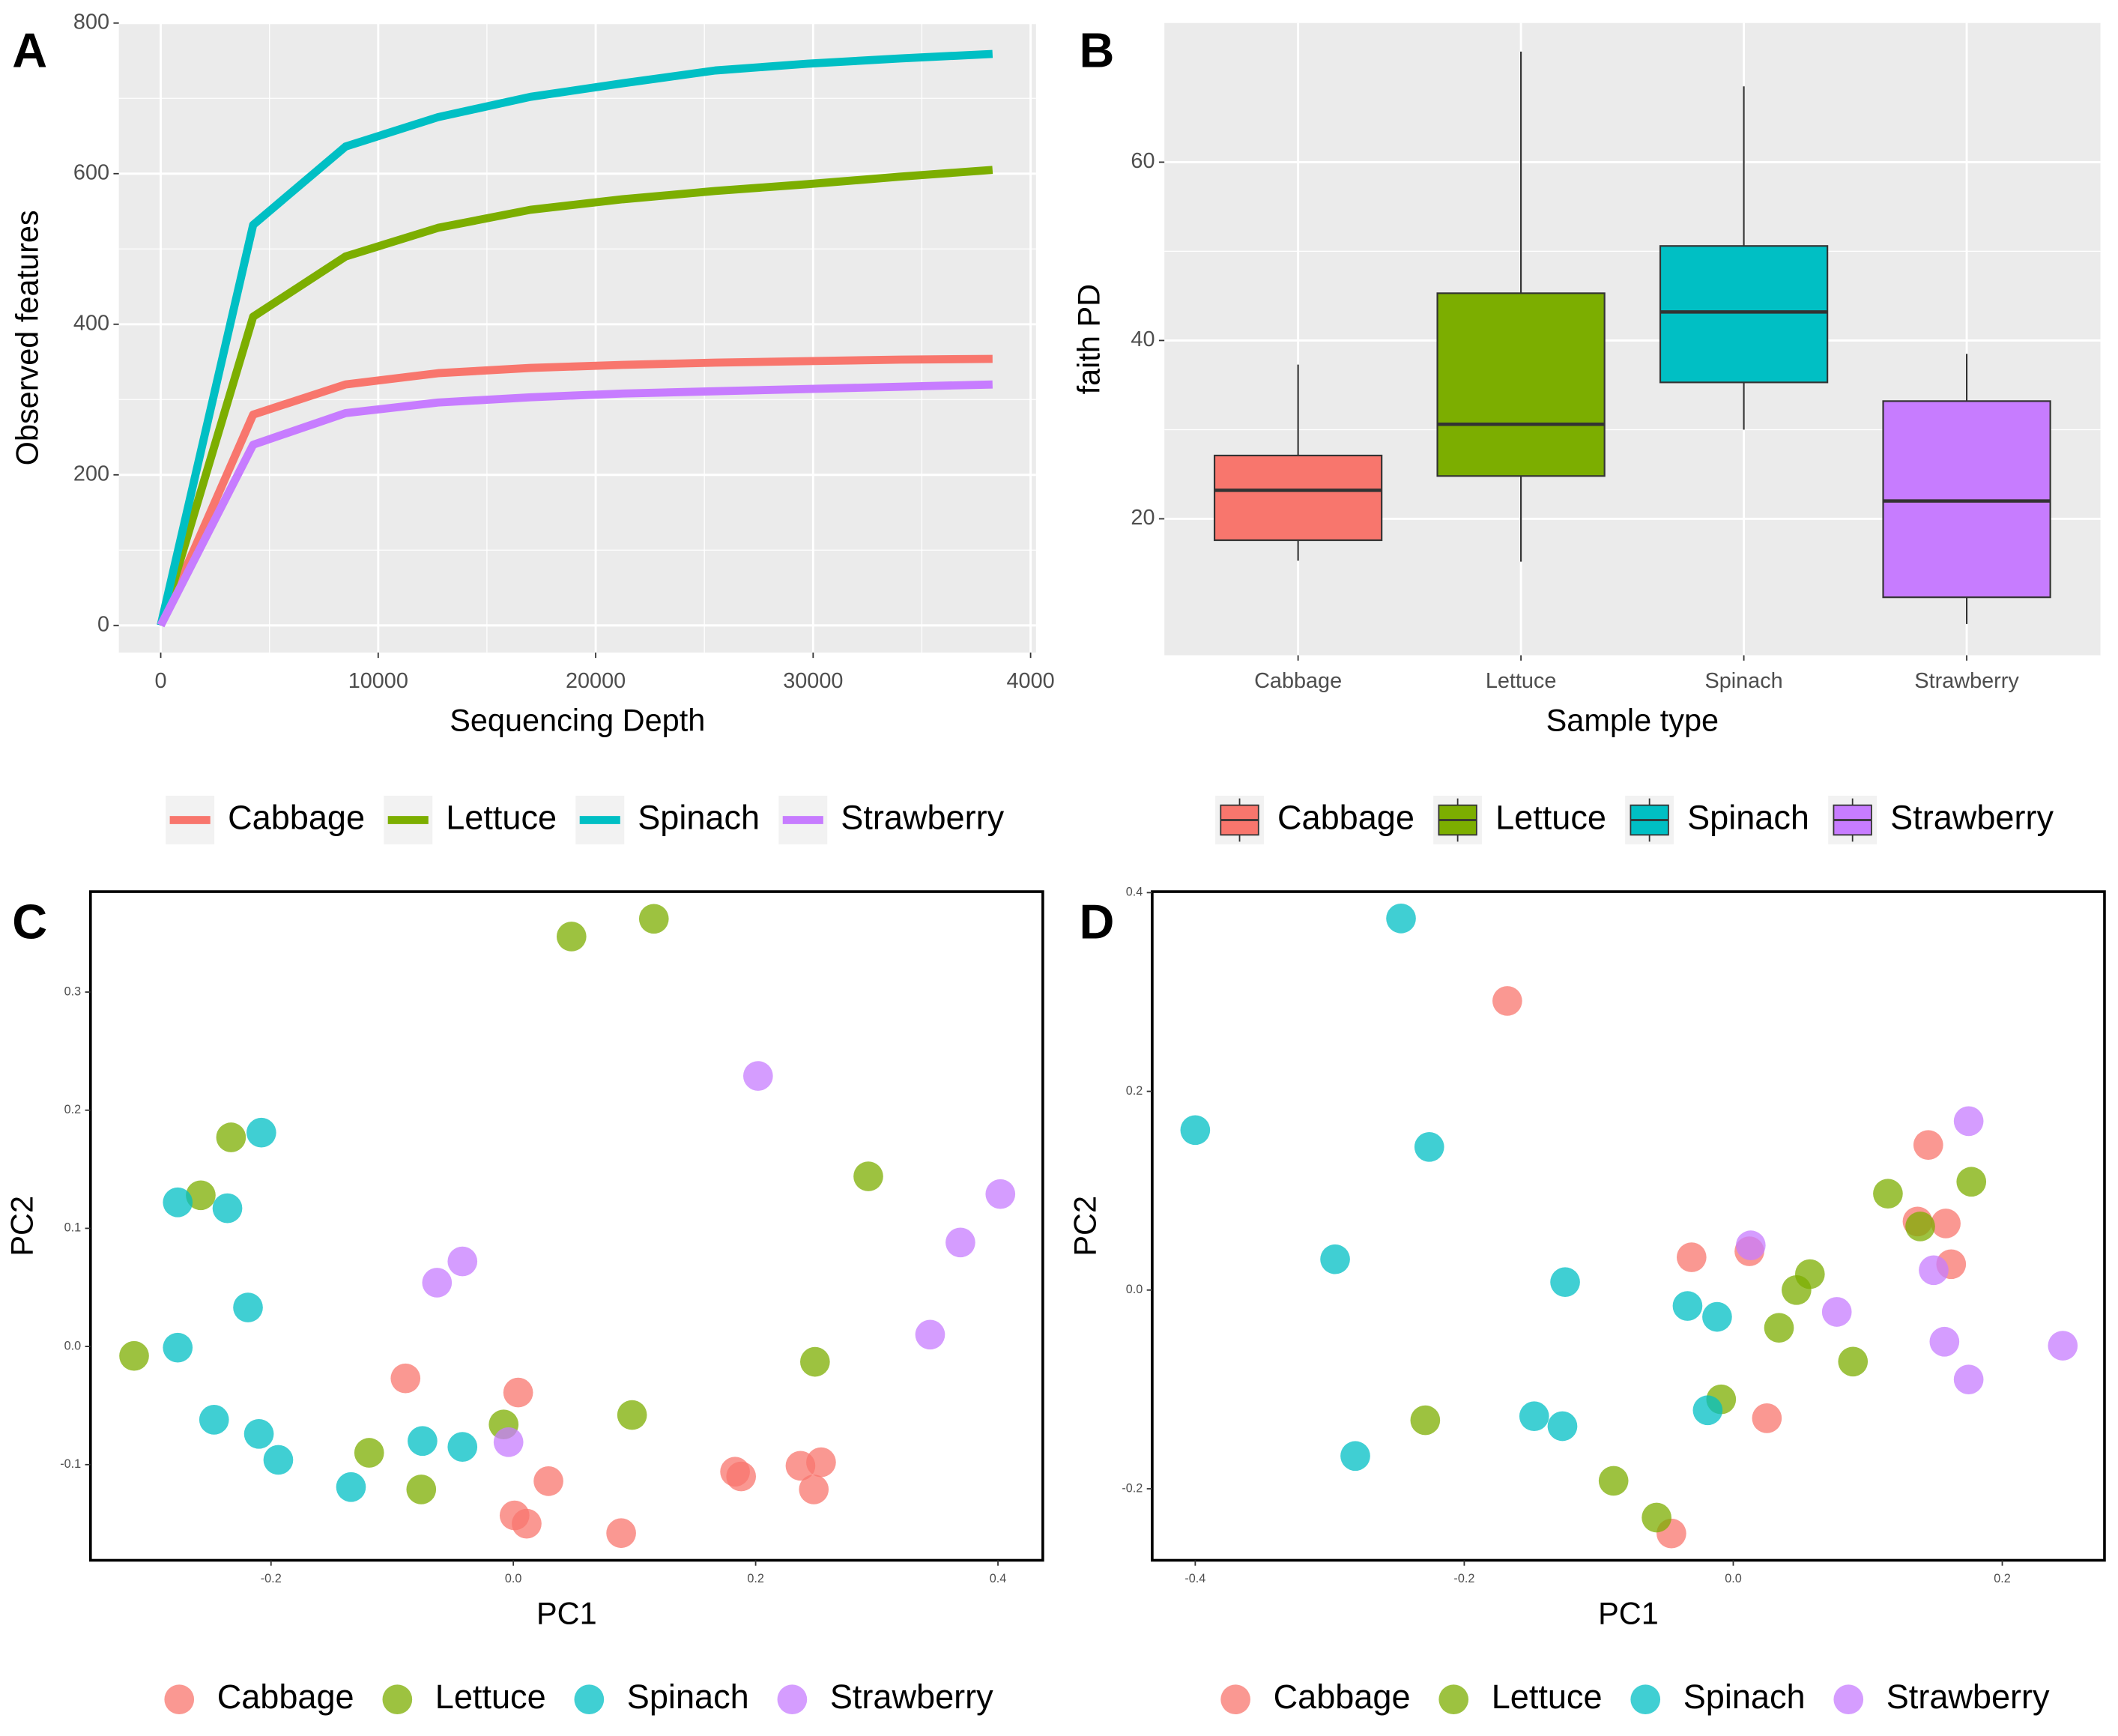 This screenshot has width=2118, height=1736. I want to click on x-tick-label: -0.4, so click(1195, 1579).